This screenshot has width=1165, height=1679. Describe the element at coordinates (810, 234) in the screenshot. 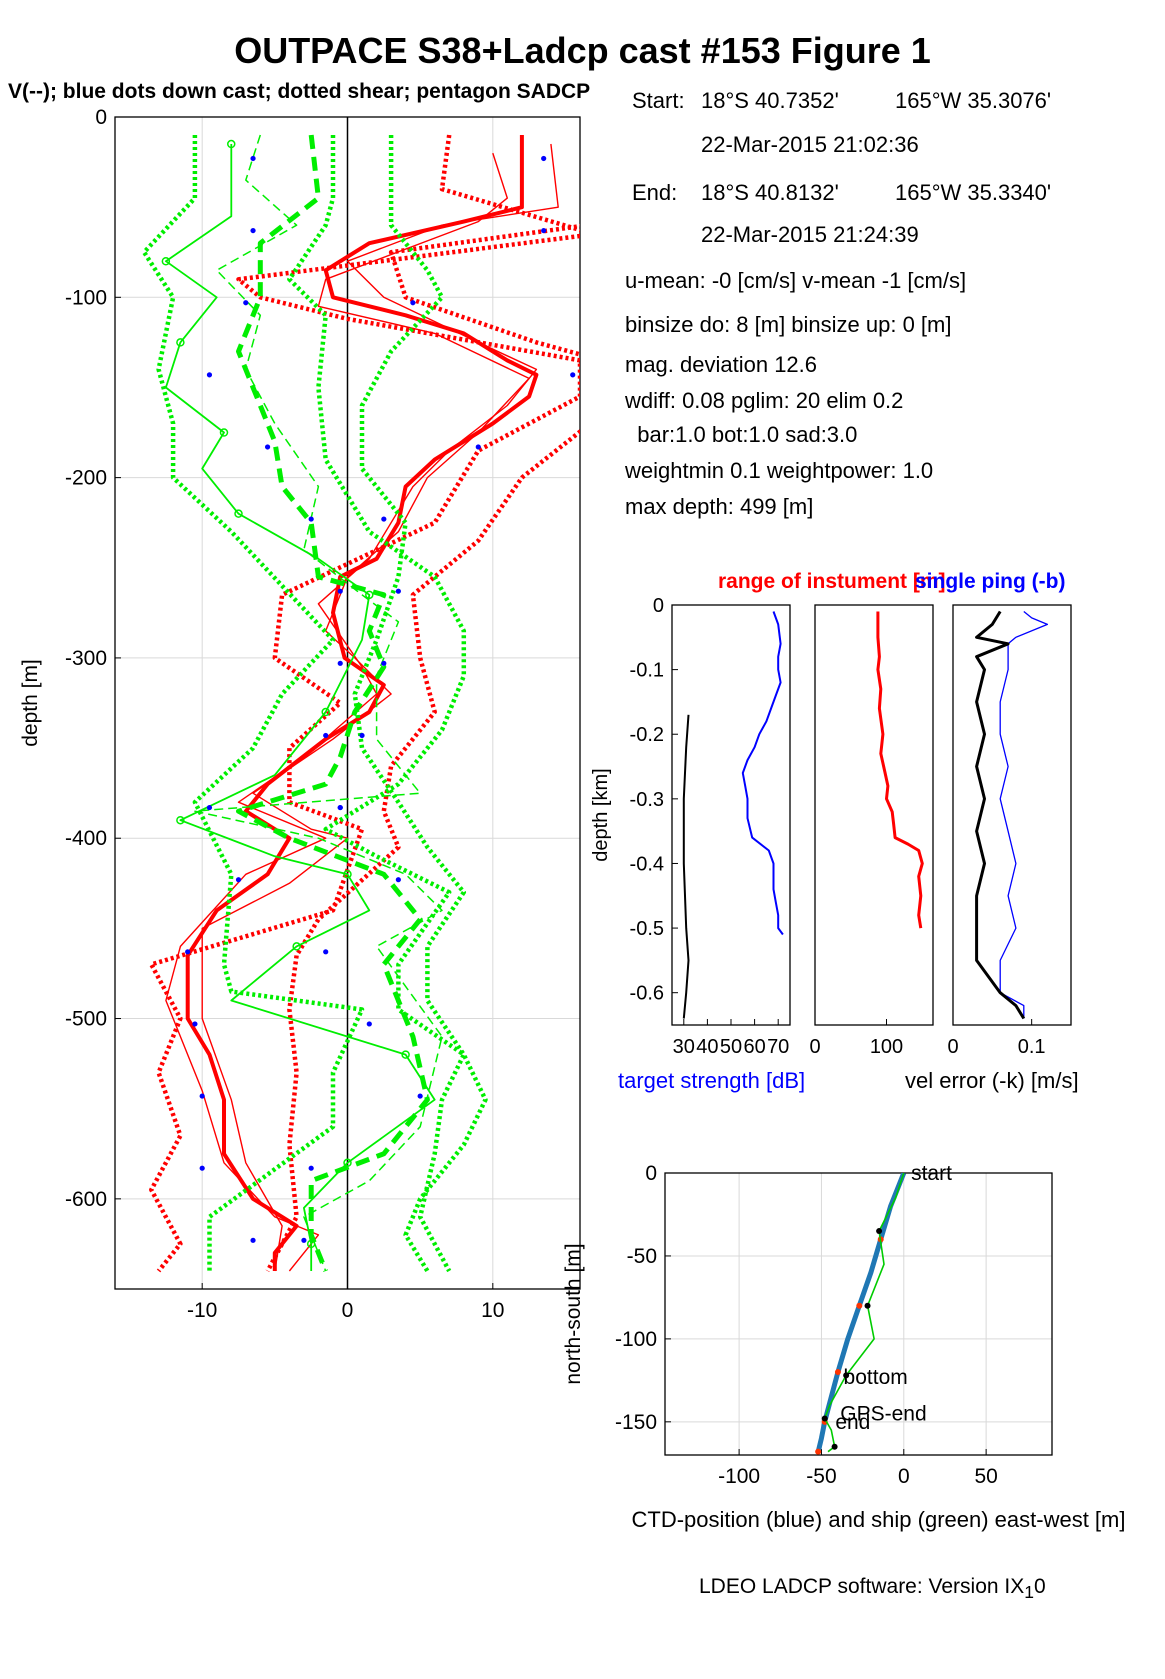

I see `end-time: 22-Mar-2015 21:24:39` at that location.